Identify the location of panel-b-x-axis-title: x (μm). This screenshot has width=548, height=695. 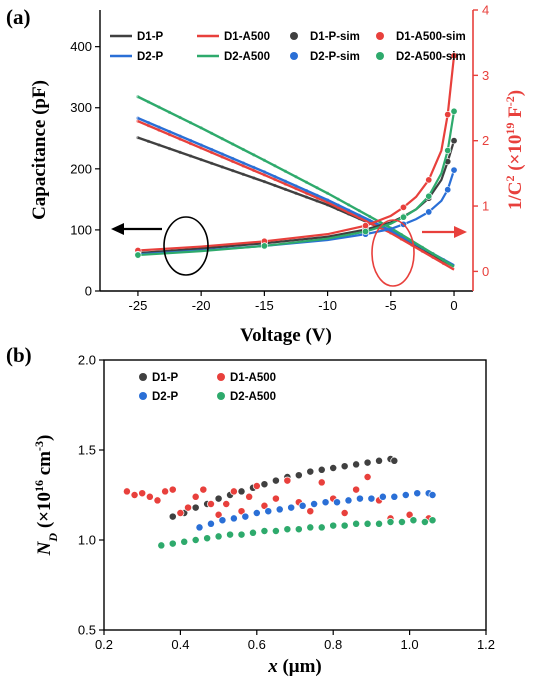
(294, 666).